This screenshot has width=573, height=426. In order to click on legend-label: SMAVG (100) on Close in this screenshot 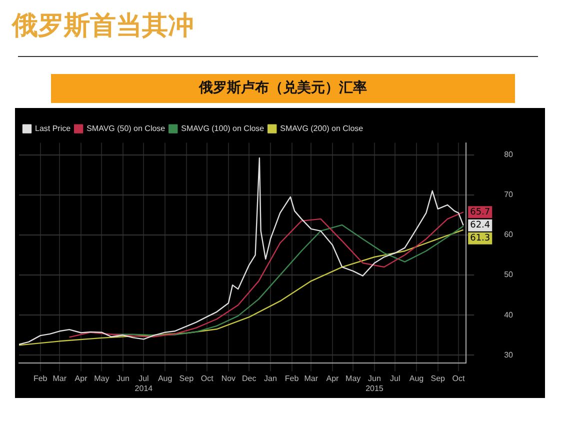, I will do `click(223, 129)`.